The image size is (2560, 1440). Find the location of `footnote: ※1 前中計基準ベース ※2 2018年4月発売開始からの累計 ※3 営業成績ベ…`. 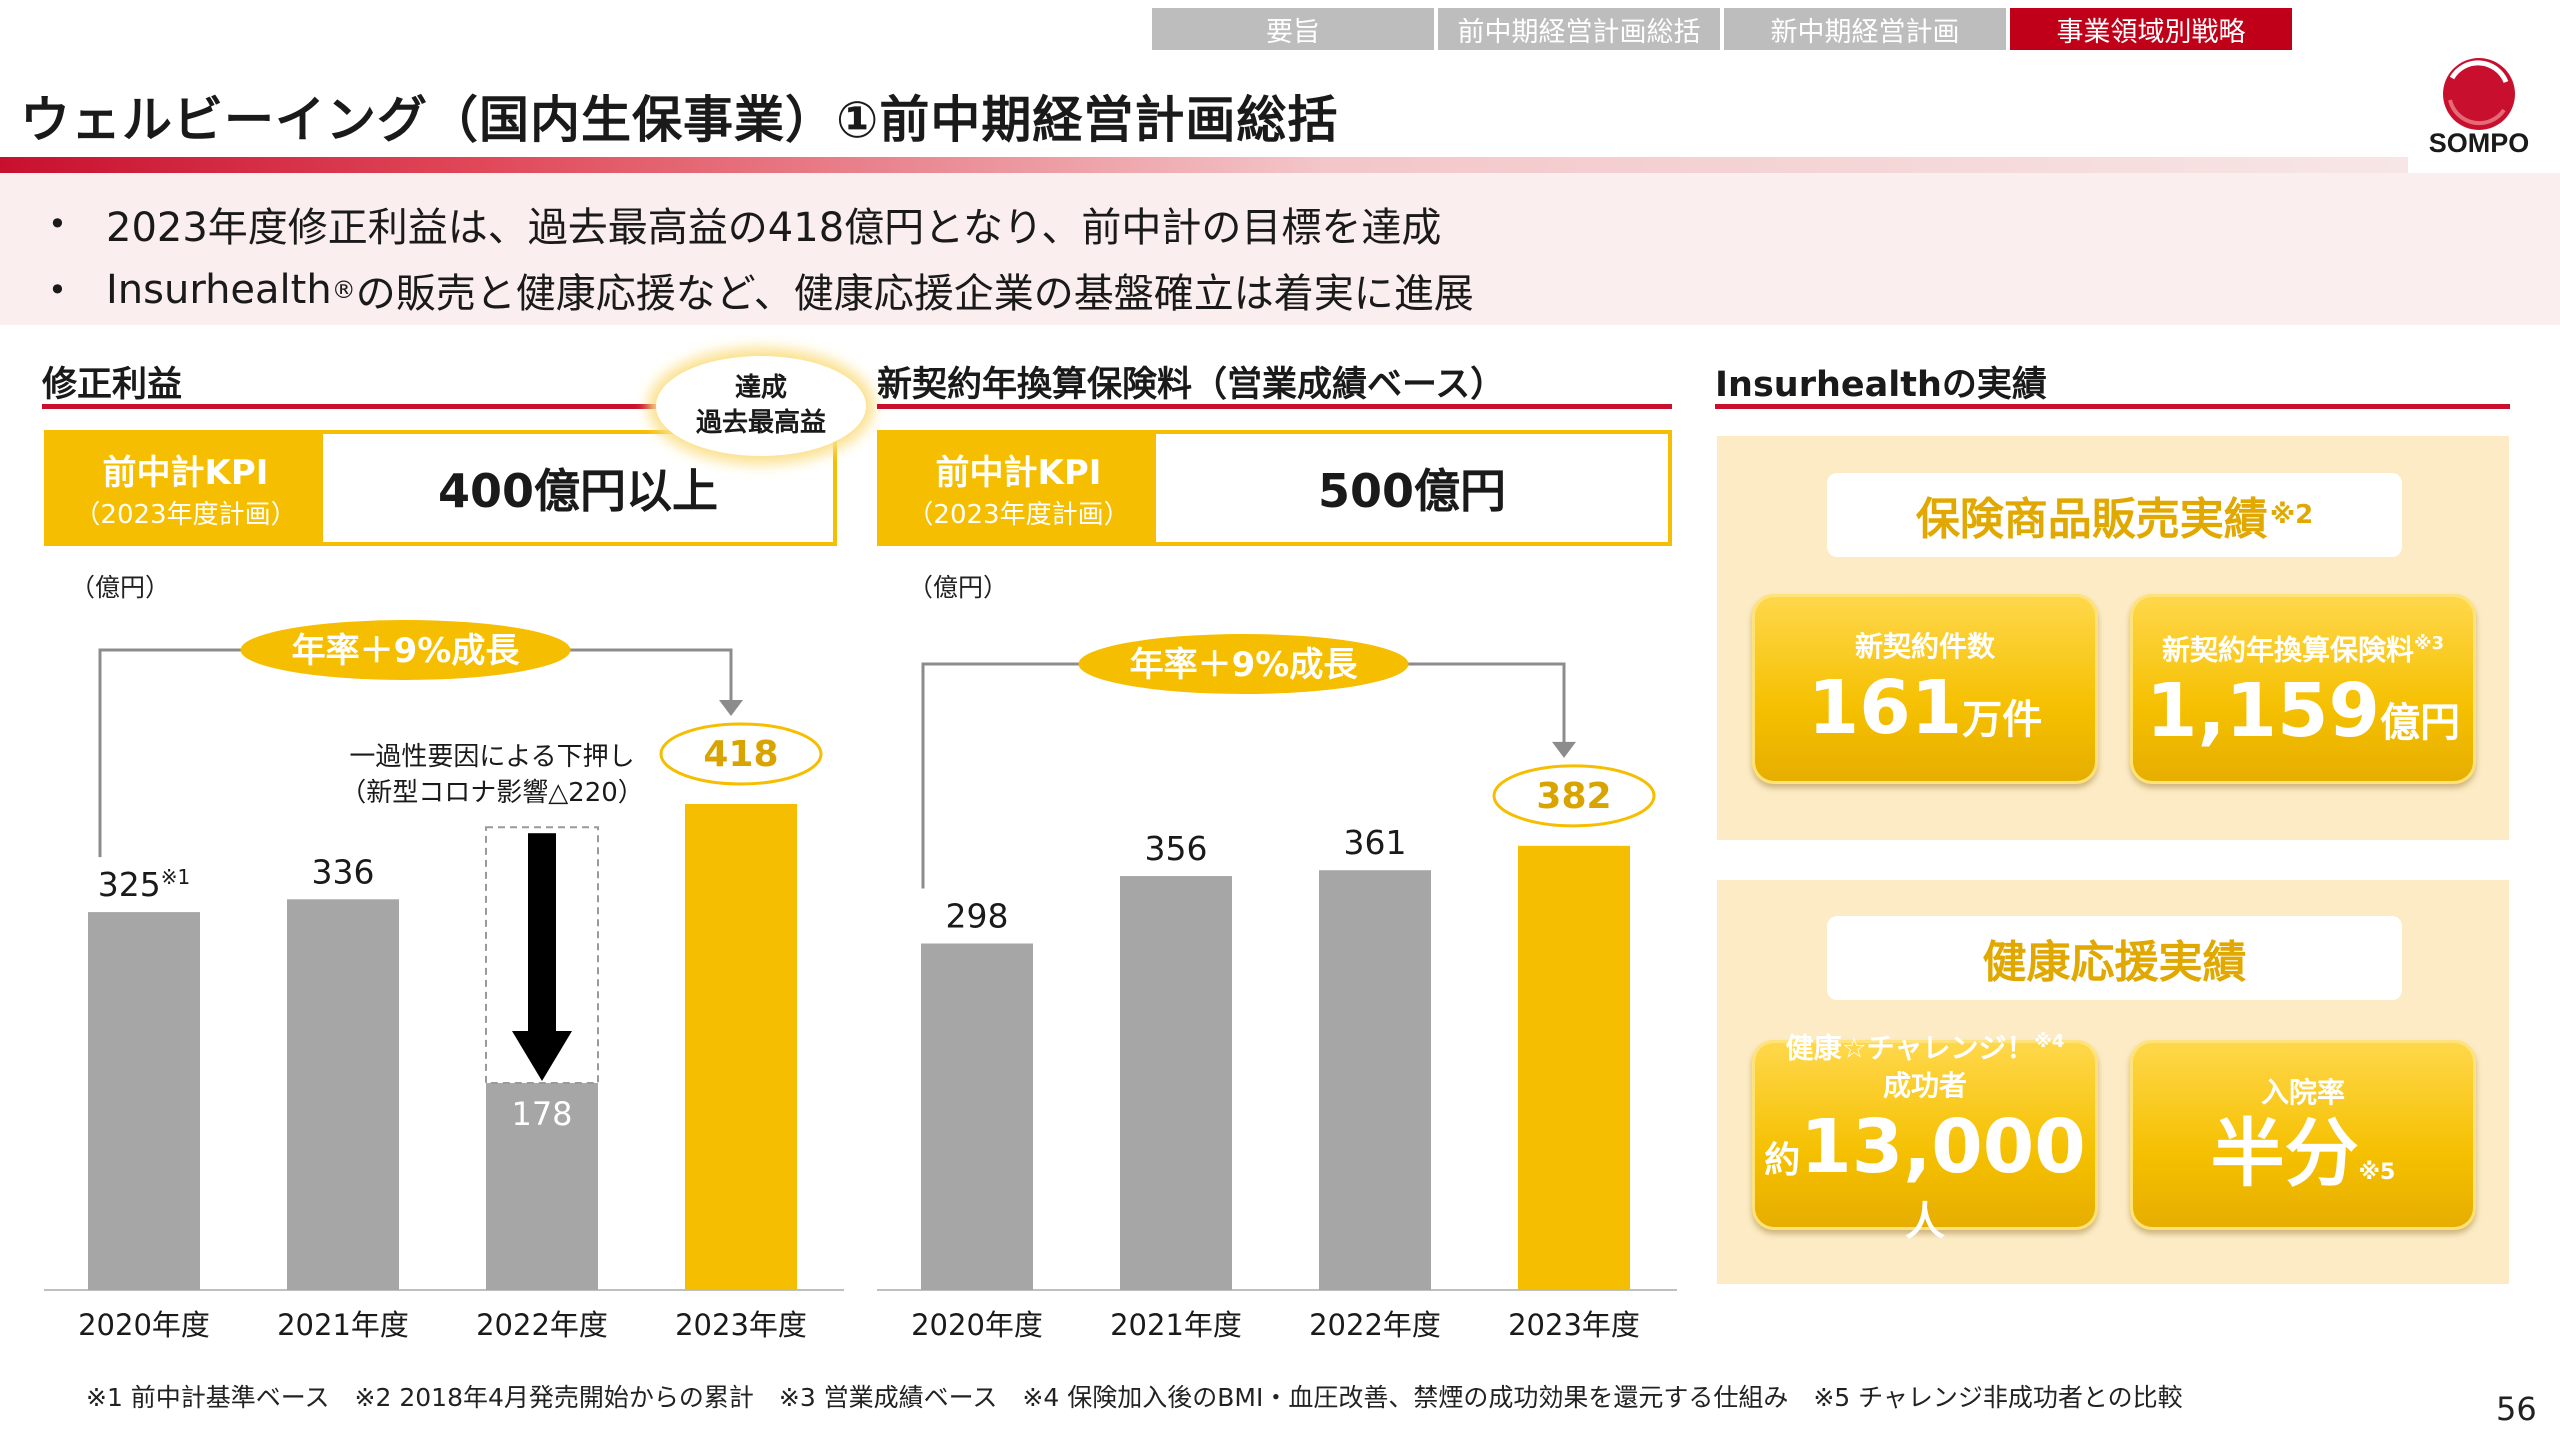

footnote: ※1 前中計基準ベース ※2 2018年4月発売開始からの累計 ※3 営業成績ベ… is located at coordinates (1134, 1397).